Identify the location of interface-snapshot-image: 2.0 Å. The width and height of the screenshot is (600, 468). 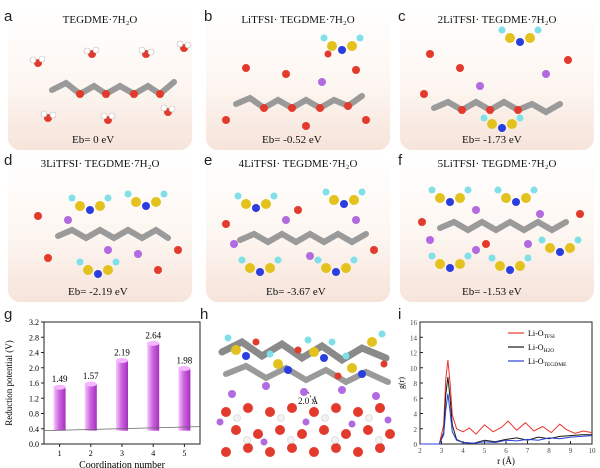
(304, 386).